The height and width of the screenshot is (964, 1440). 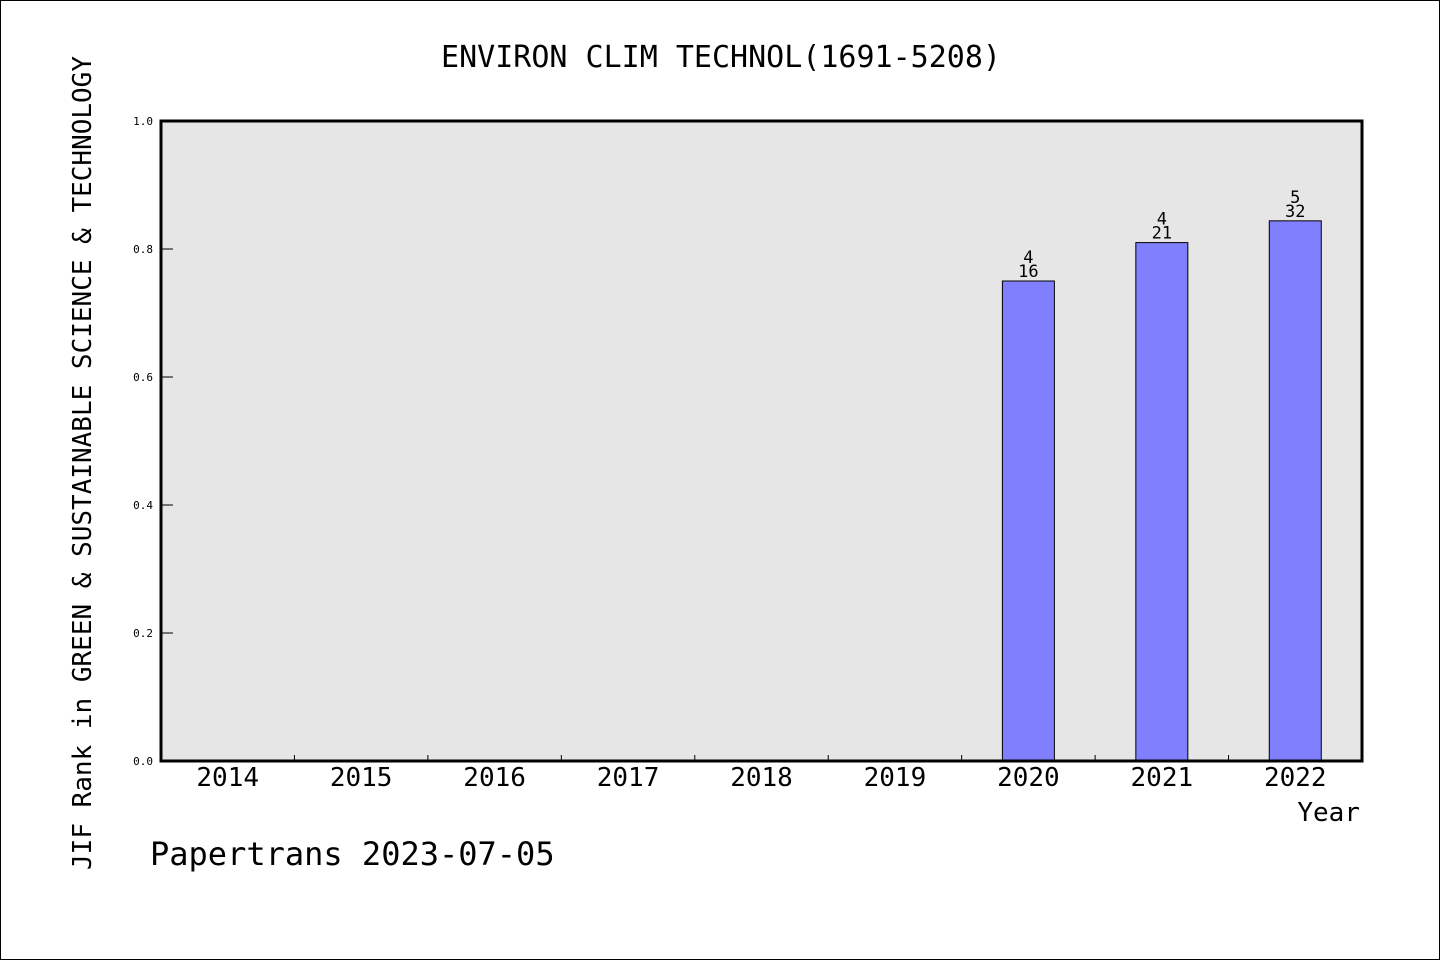 What do you see at coordinates (628, 778) in the screenshot?
I see `x-tick-label: 2017` at bounding box center [628, 778].